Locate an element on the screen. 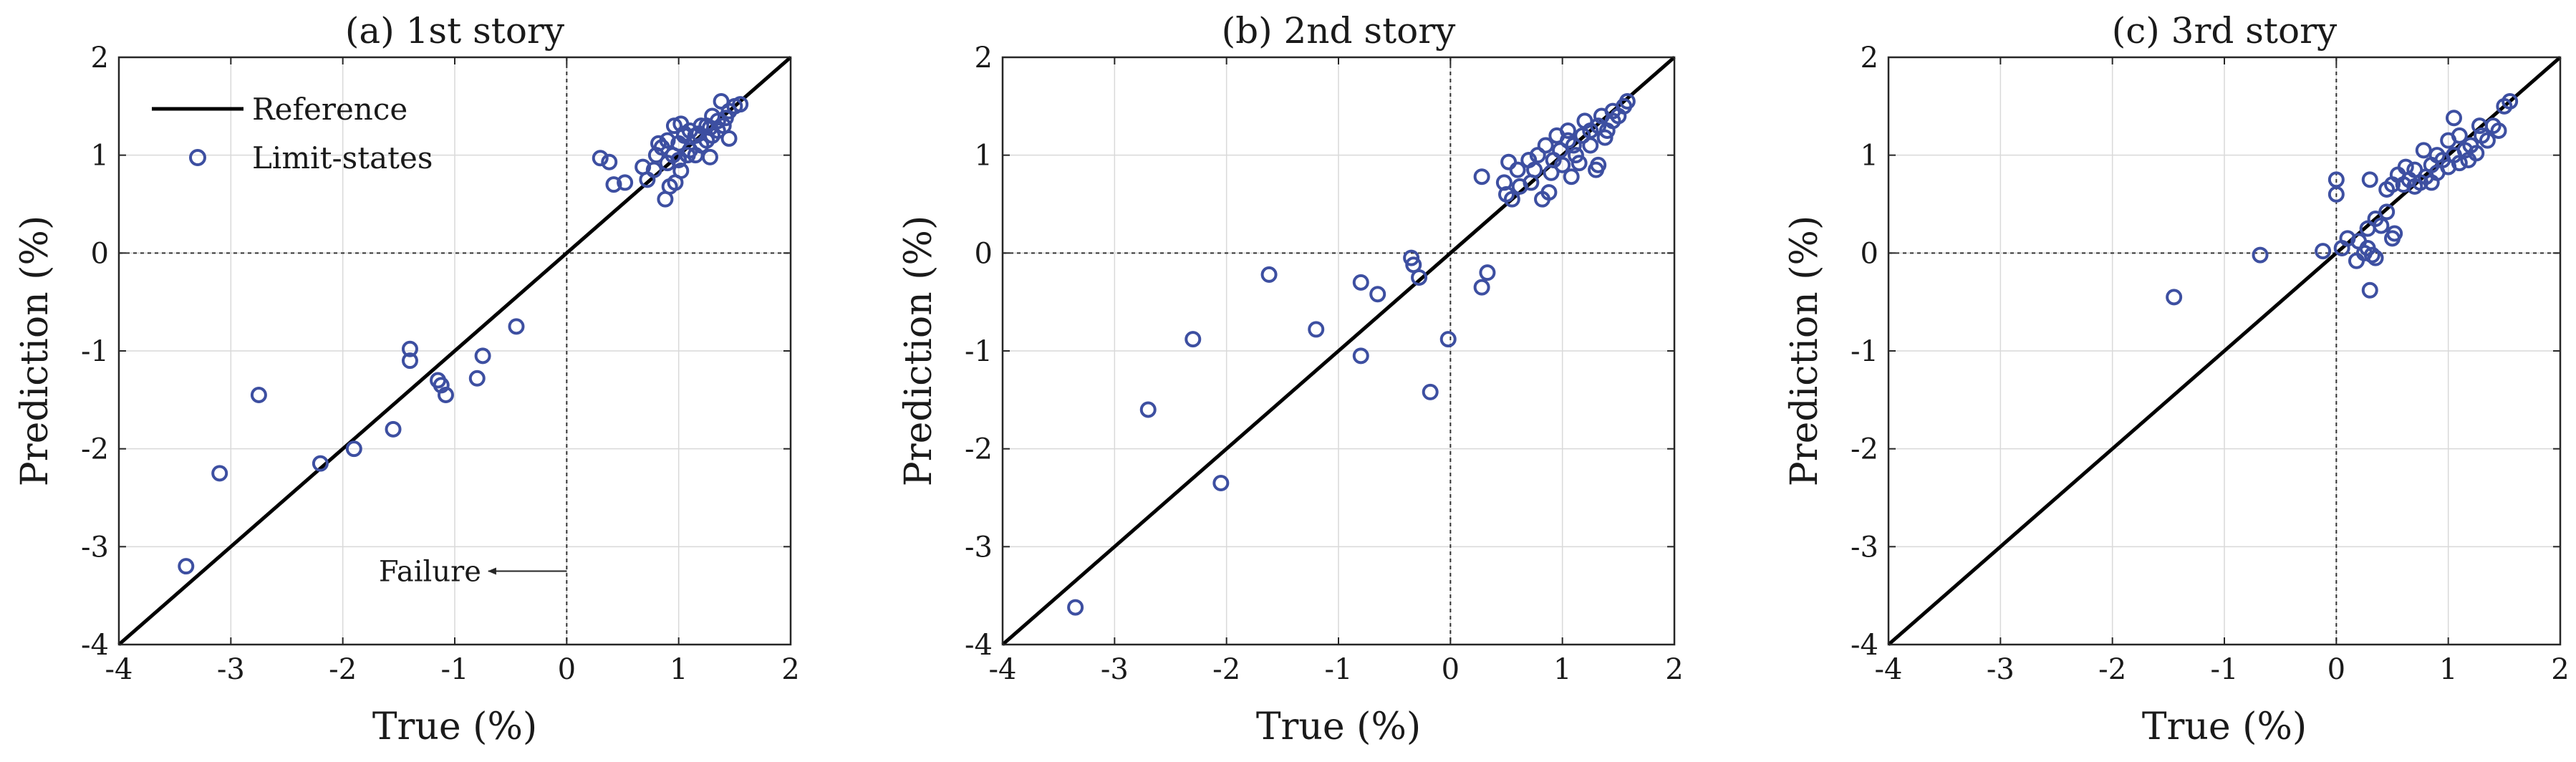  chart-title: (a) 1st story is located at coordinates (455, 31).